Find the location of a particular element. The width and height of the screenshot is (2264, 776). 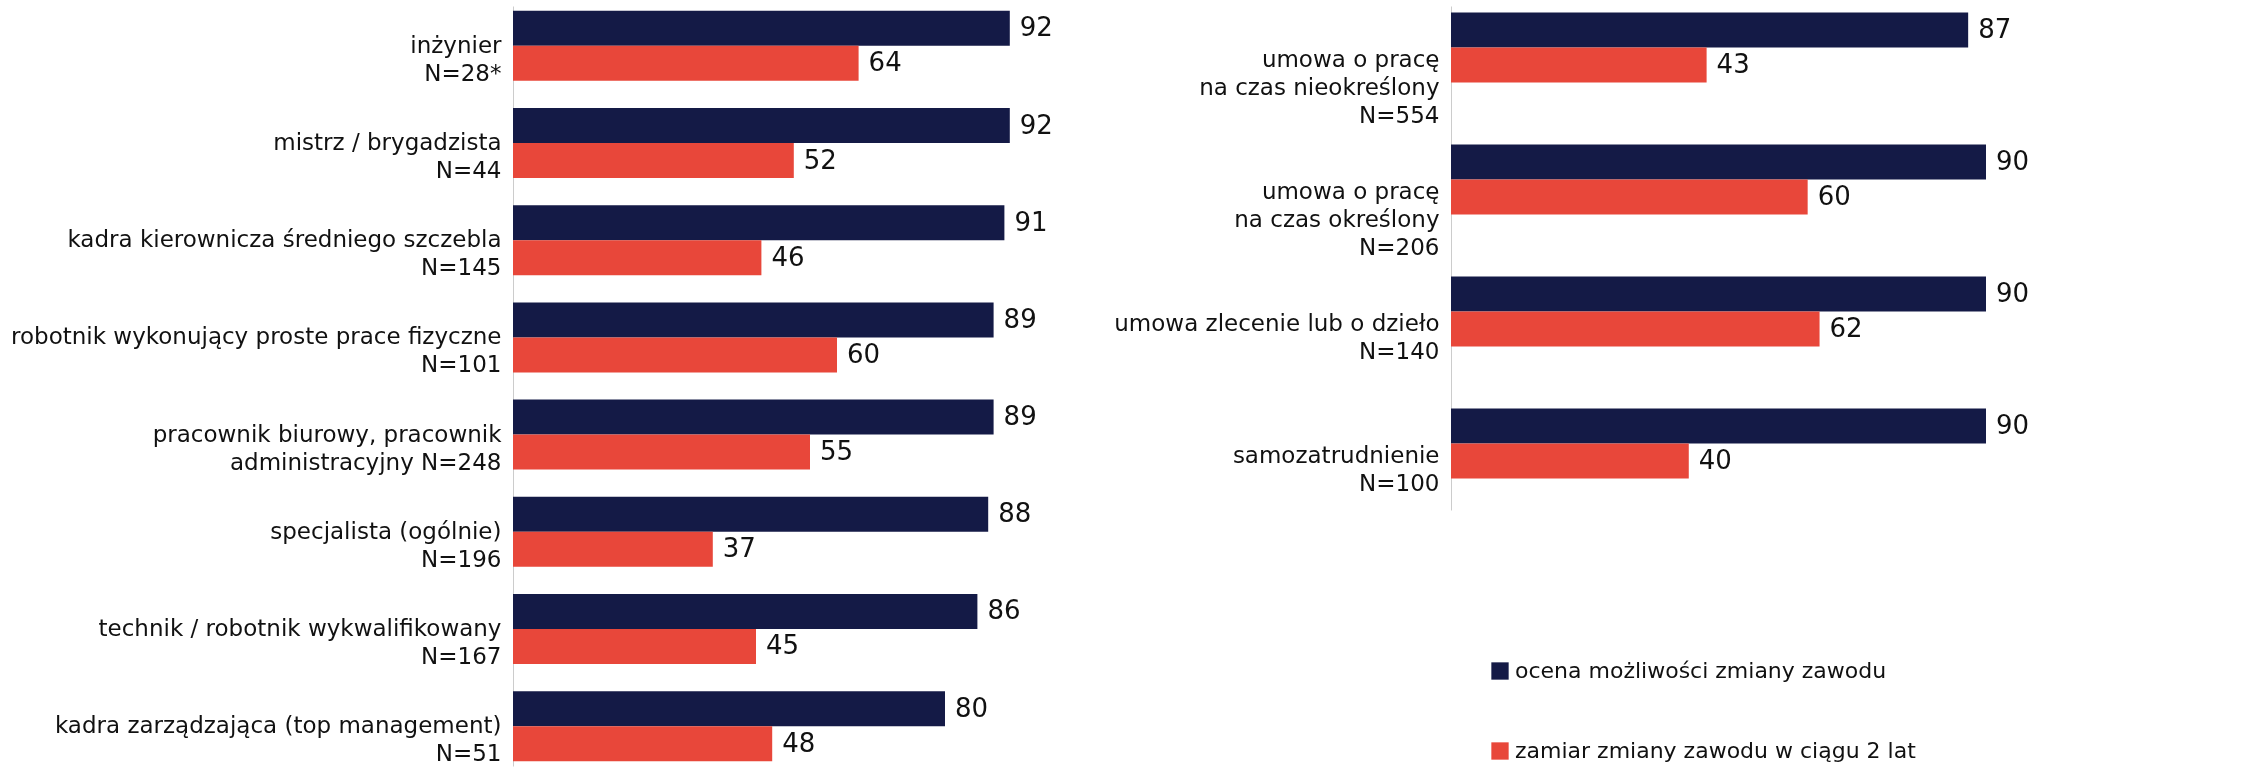

data-label: 55 is located at coordinates (837, 451).